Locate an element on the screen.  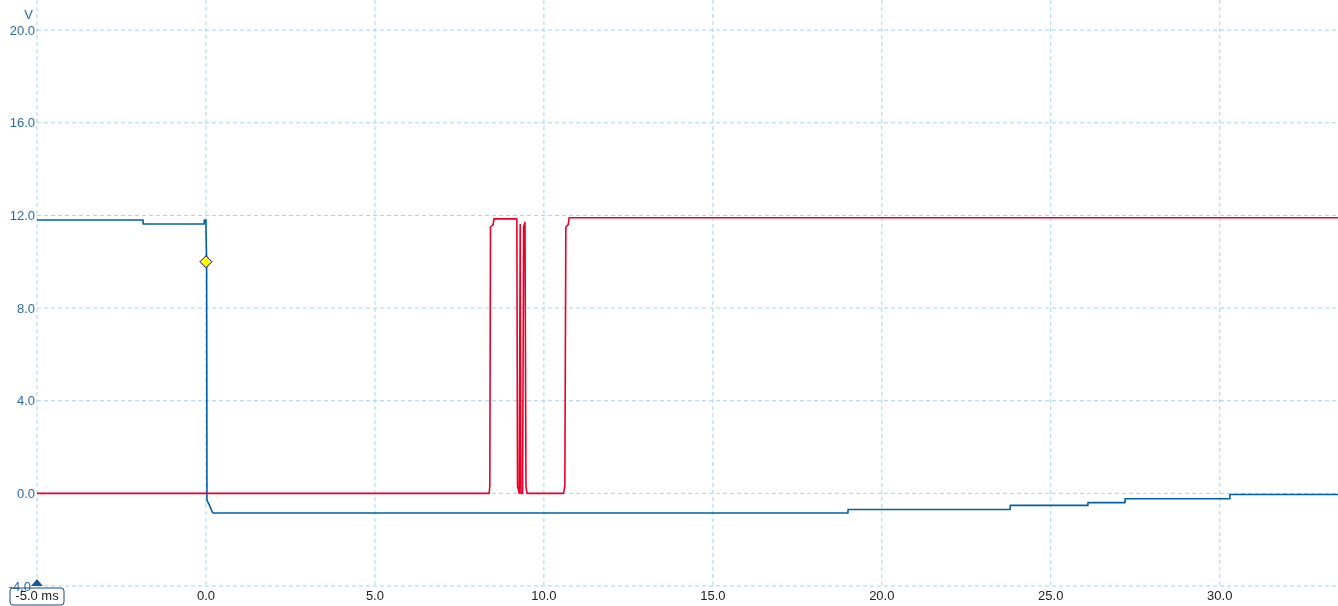
y-tick-label: 12.0 is located at coordinates (22, 215).